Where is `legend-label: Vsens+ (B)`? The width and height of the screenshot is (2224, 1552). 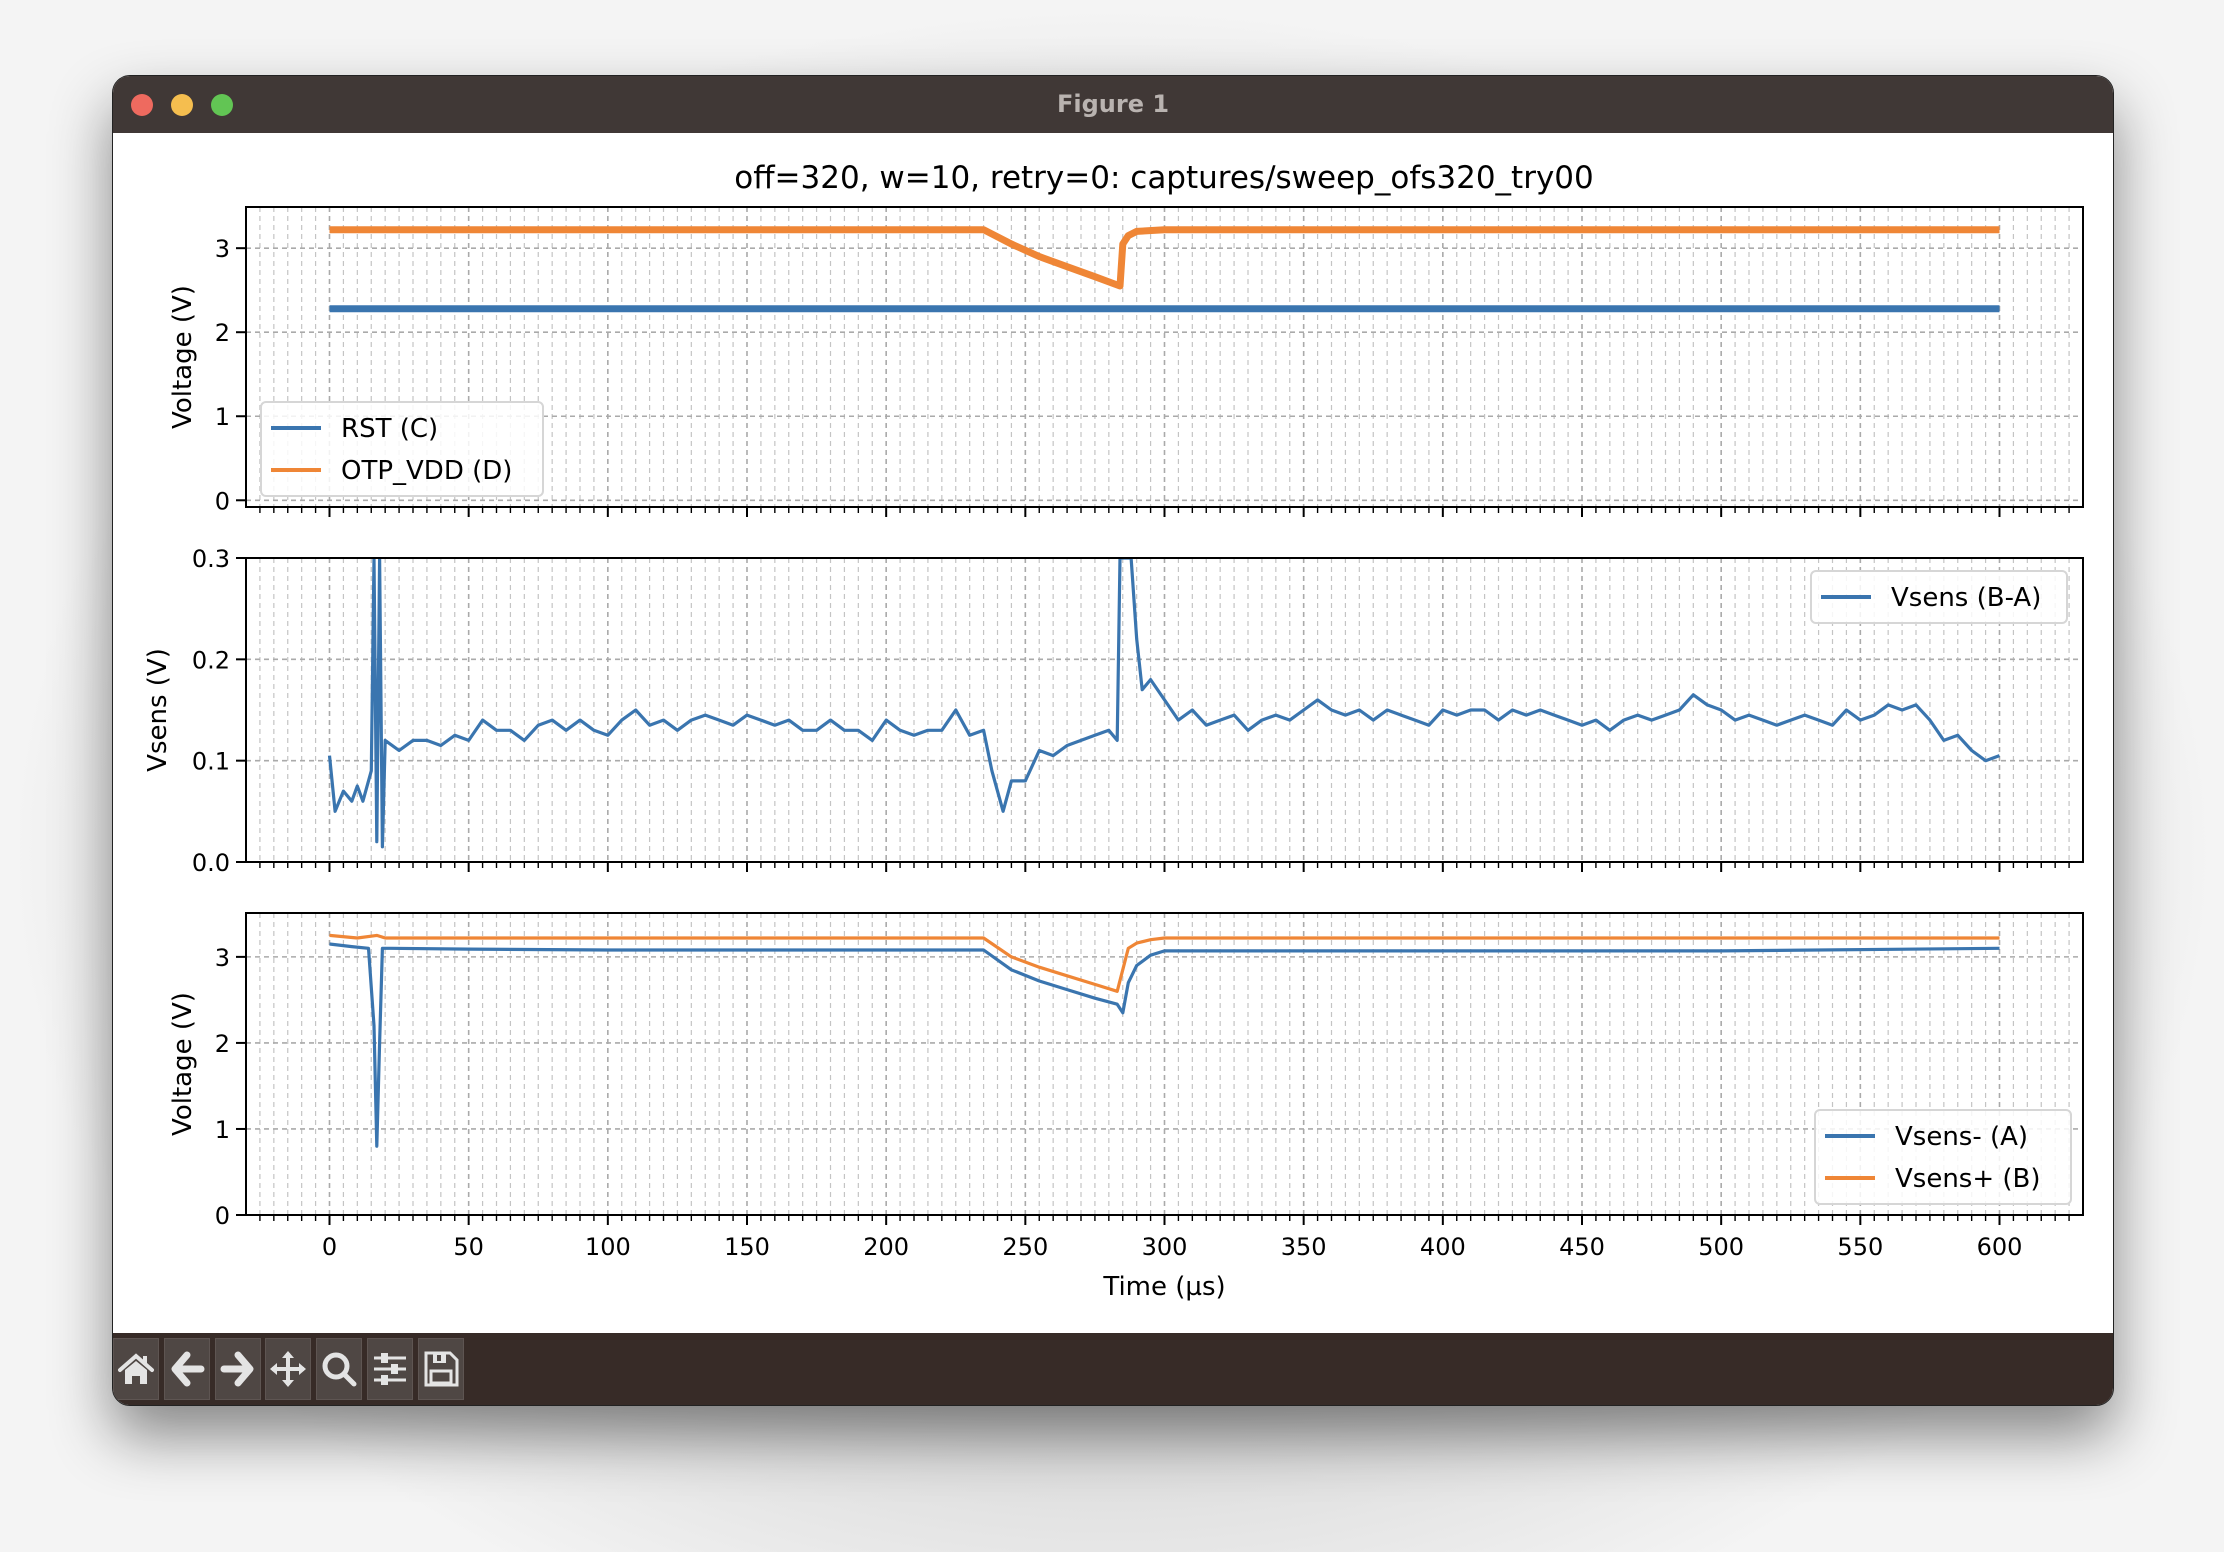 legend-label: Vsens+ (B) is located at coordinates (1968, 1179).